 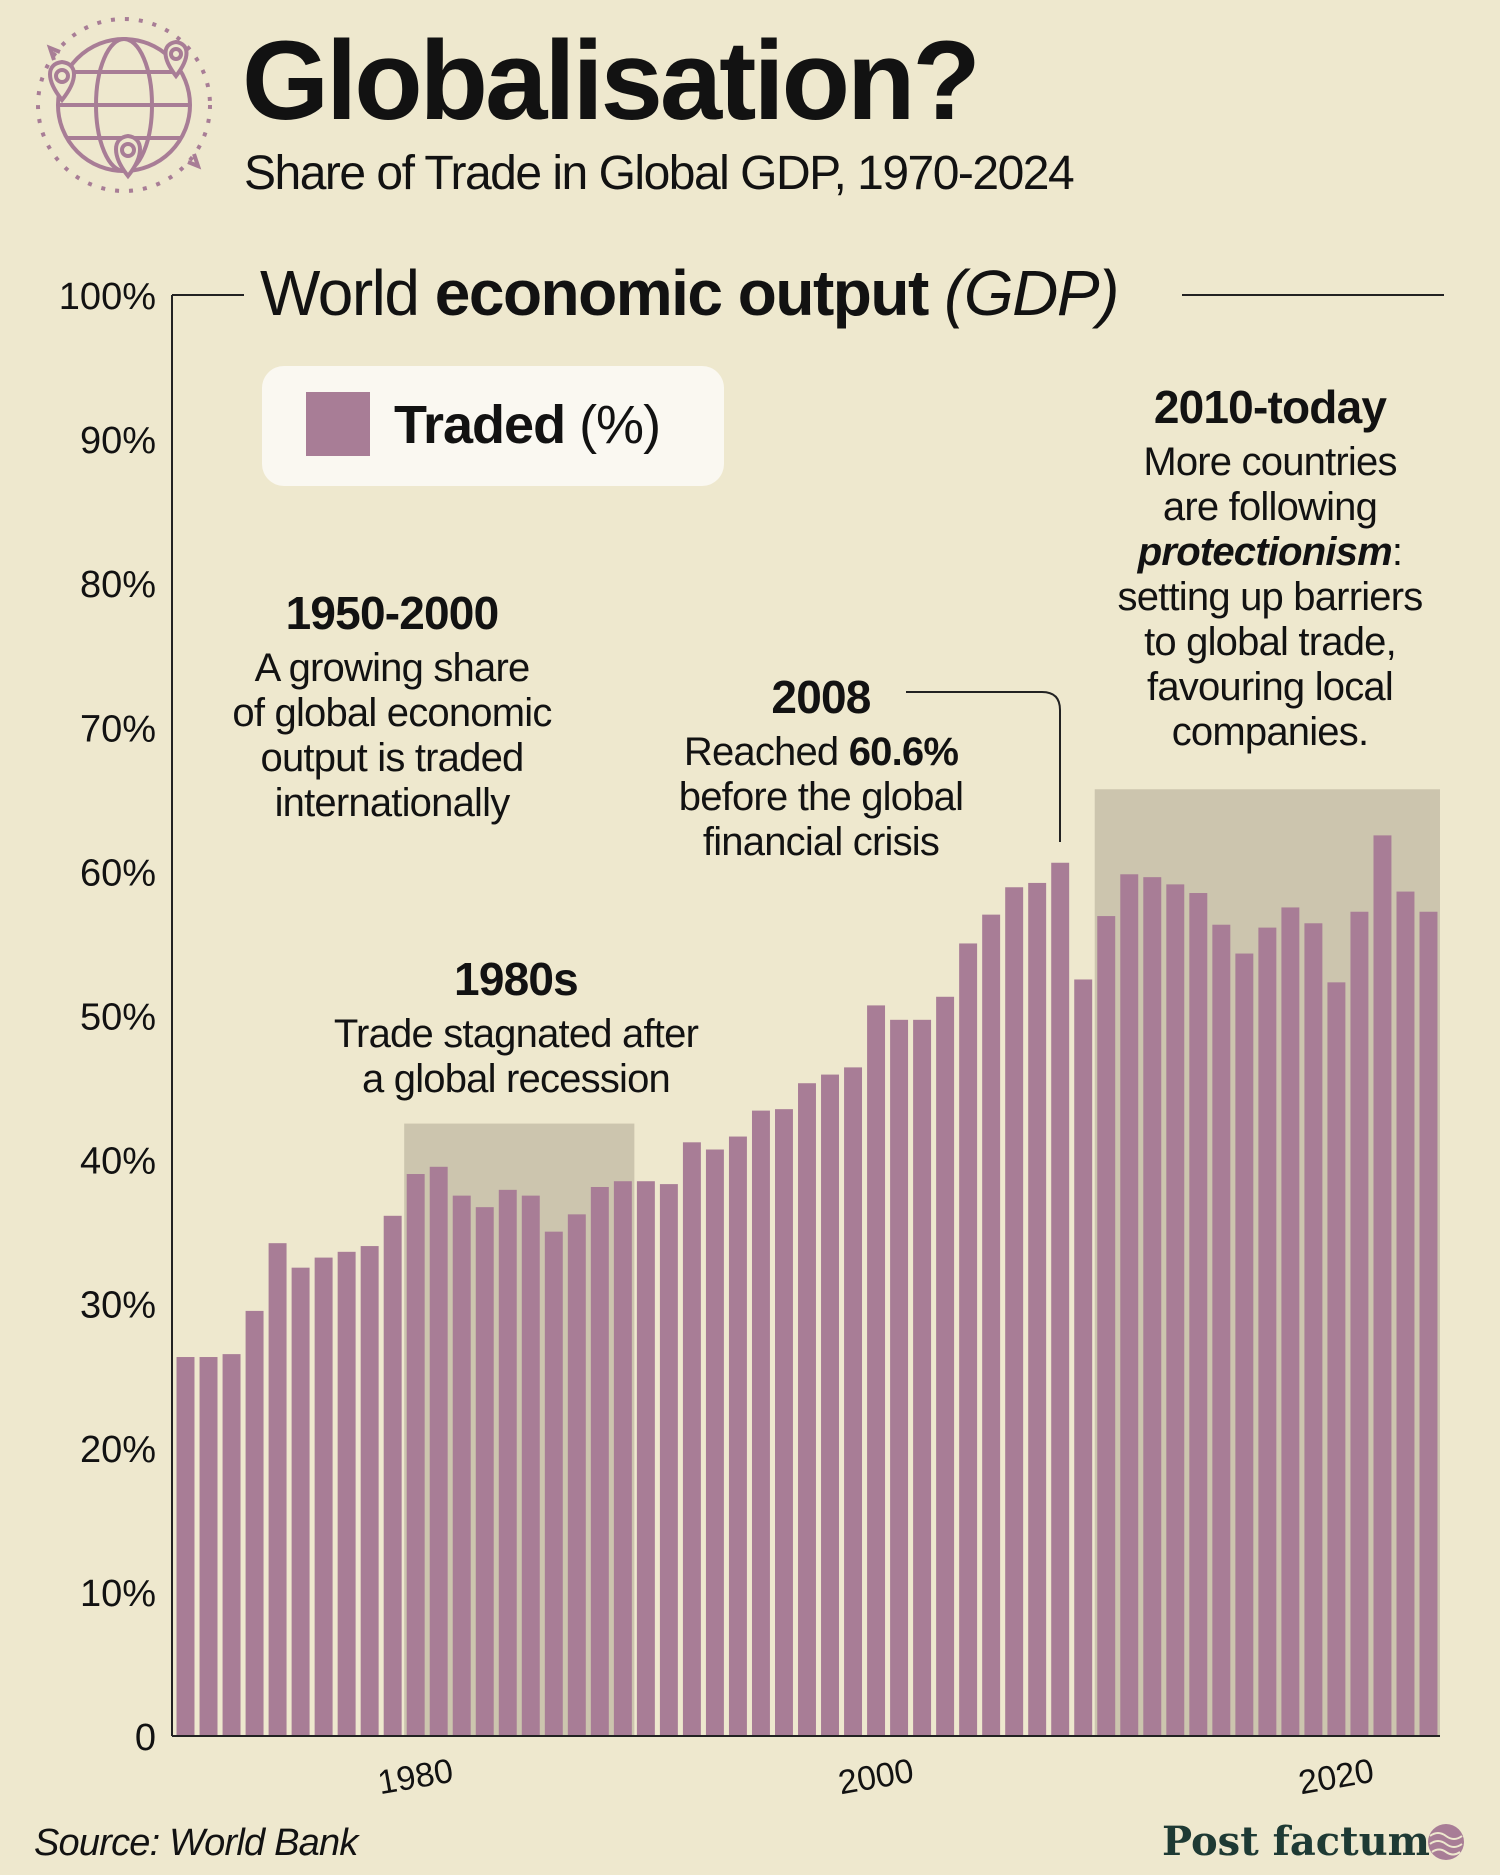 I want to click on annotation-line: internationally, so click(x=392, y=803).